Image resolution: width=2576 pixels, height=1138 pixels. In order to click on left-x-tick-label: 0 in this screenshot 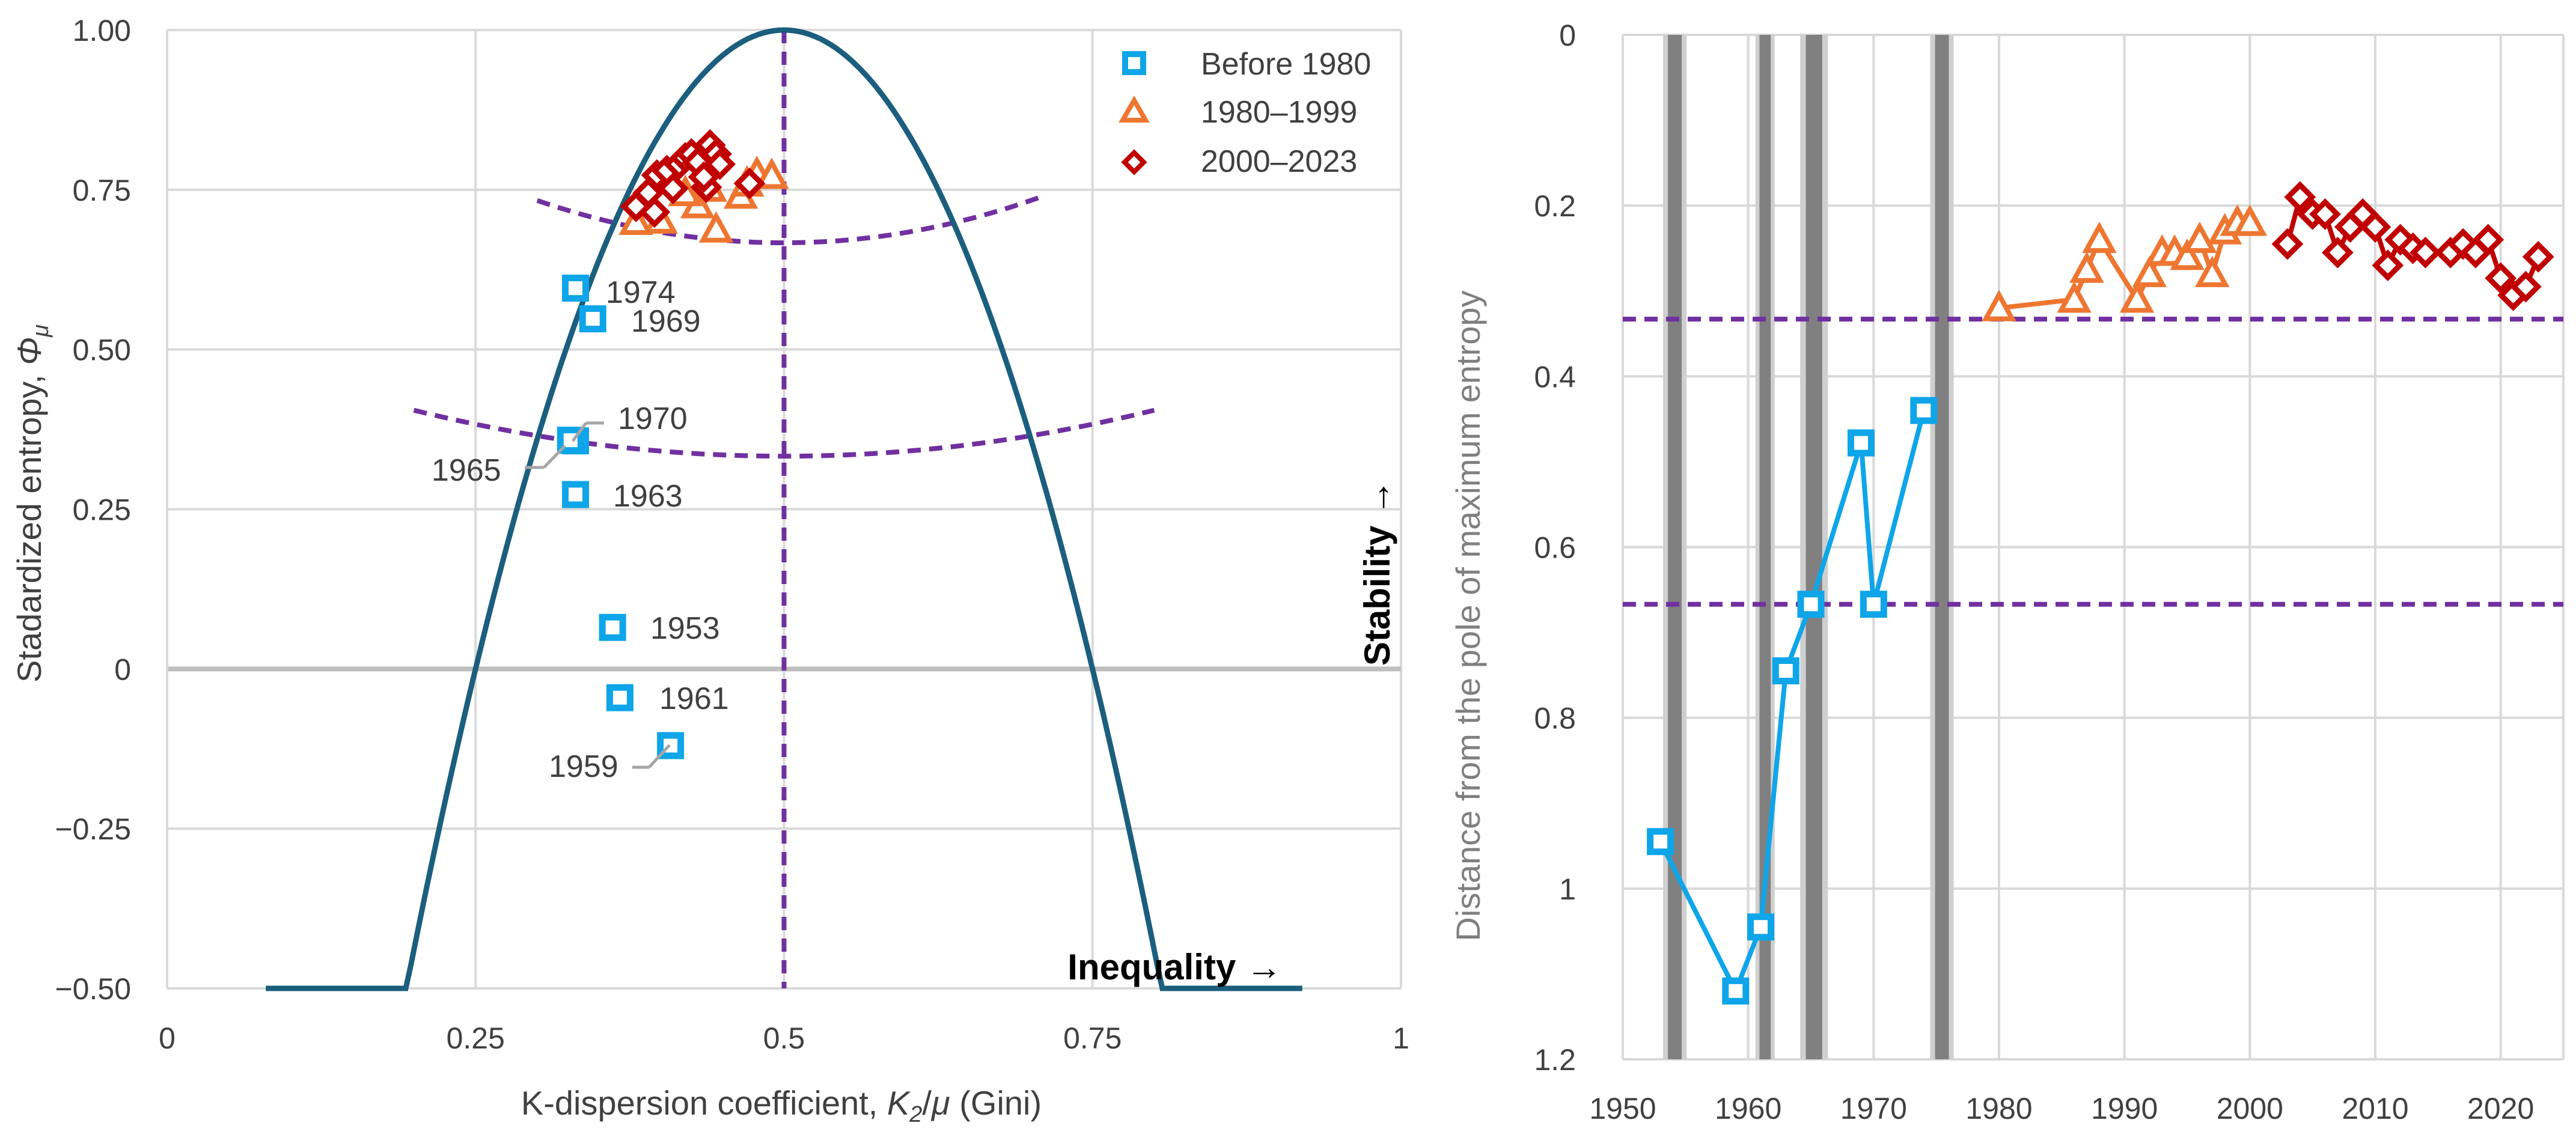, I will do `click(167, 1038)`.